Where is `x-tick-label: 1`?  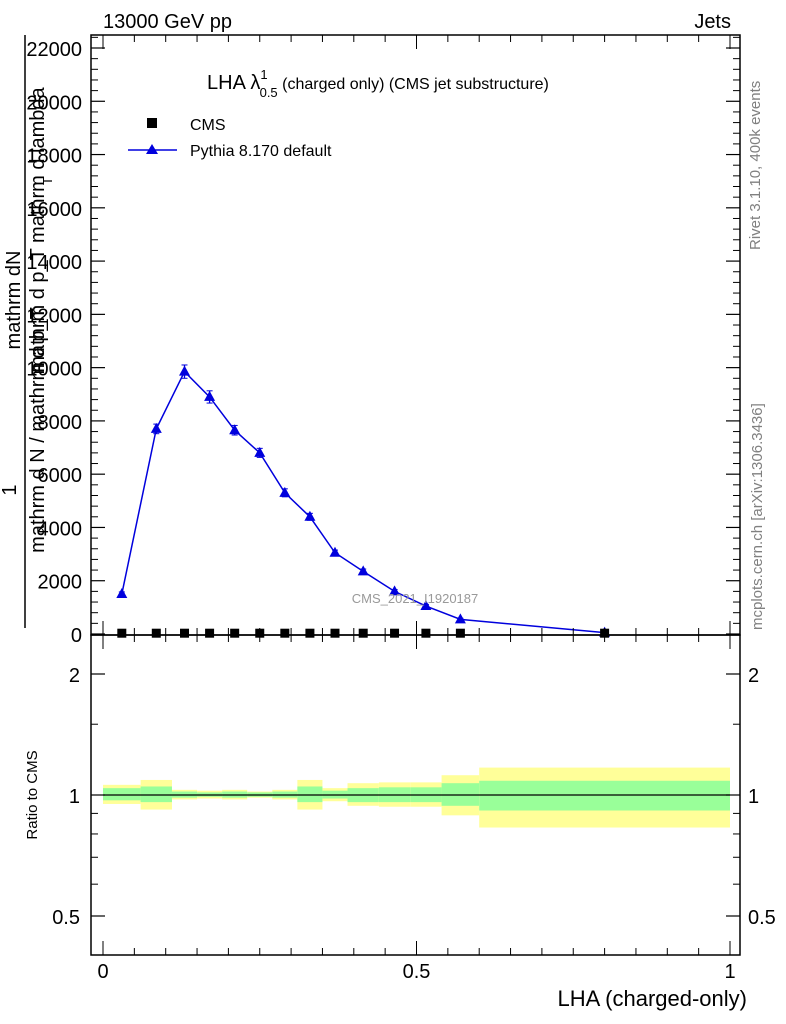
x-tick-label: 1 is located at coordinates (729, 972).